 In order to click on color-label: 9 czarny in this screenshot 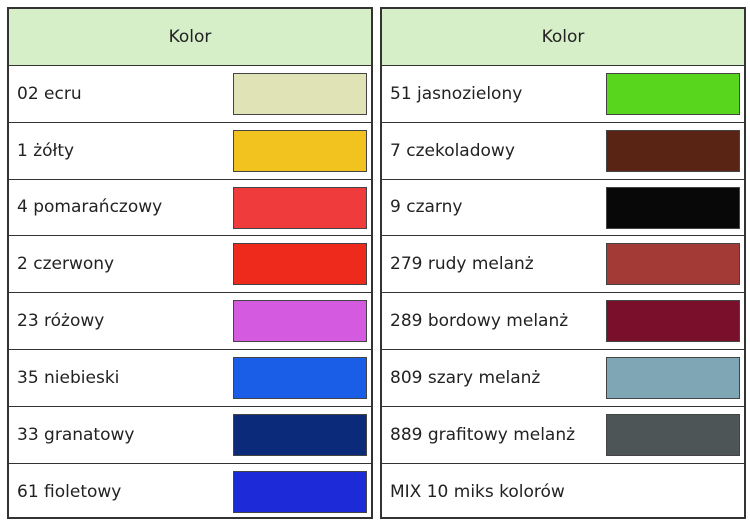, I will do `click(426, 207)`.